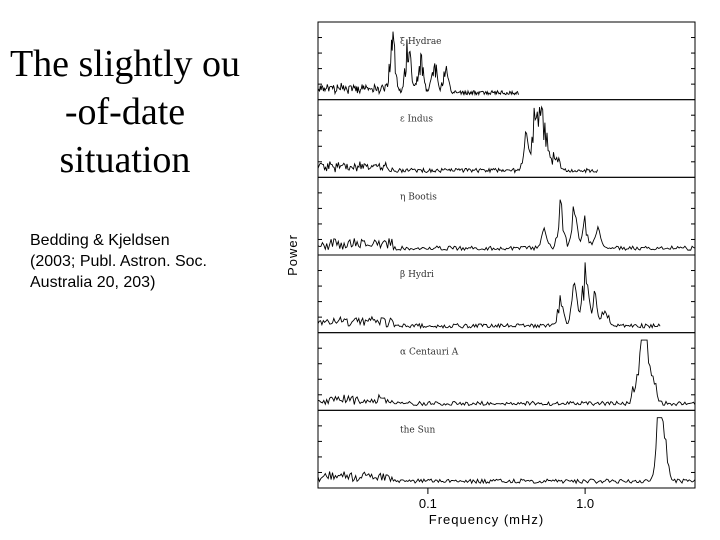 The width and height of the screenshot is (720, 540). What do you see at coordinates (100, 240) in the screenshot?
I see `citation-line-1: Bedding & Kjeldsen` at bounding box center [100, 240].